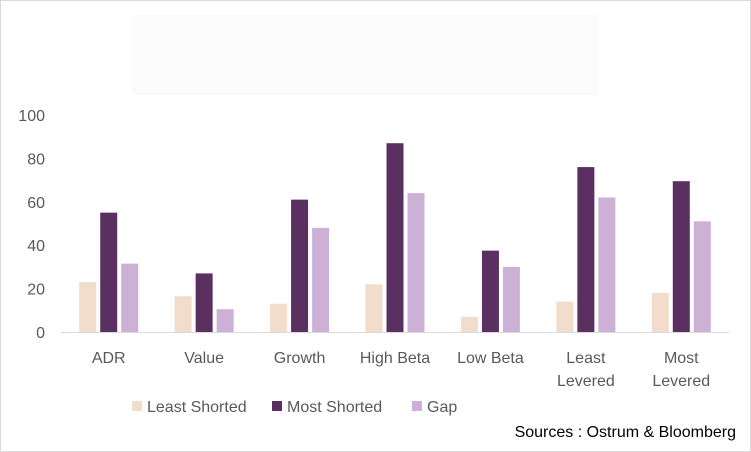  Describe the element at coordinates (31, 116) in the screenshot. I see `y-tick-label: 100` at that location.